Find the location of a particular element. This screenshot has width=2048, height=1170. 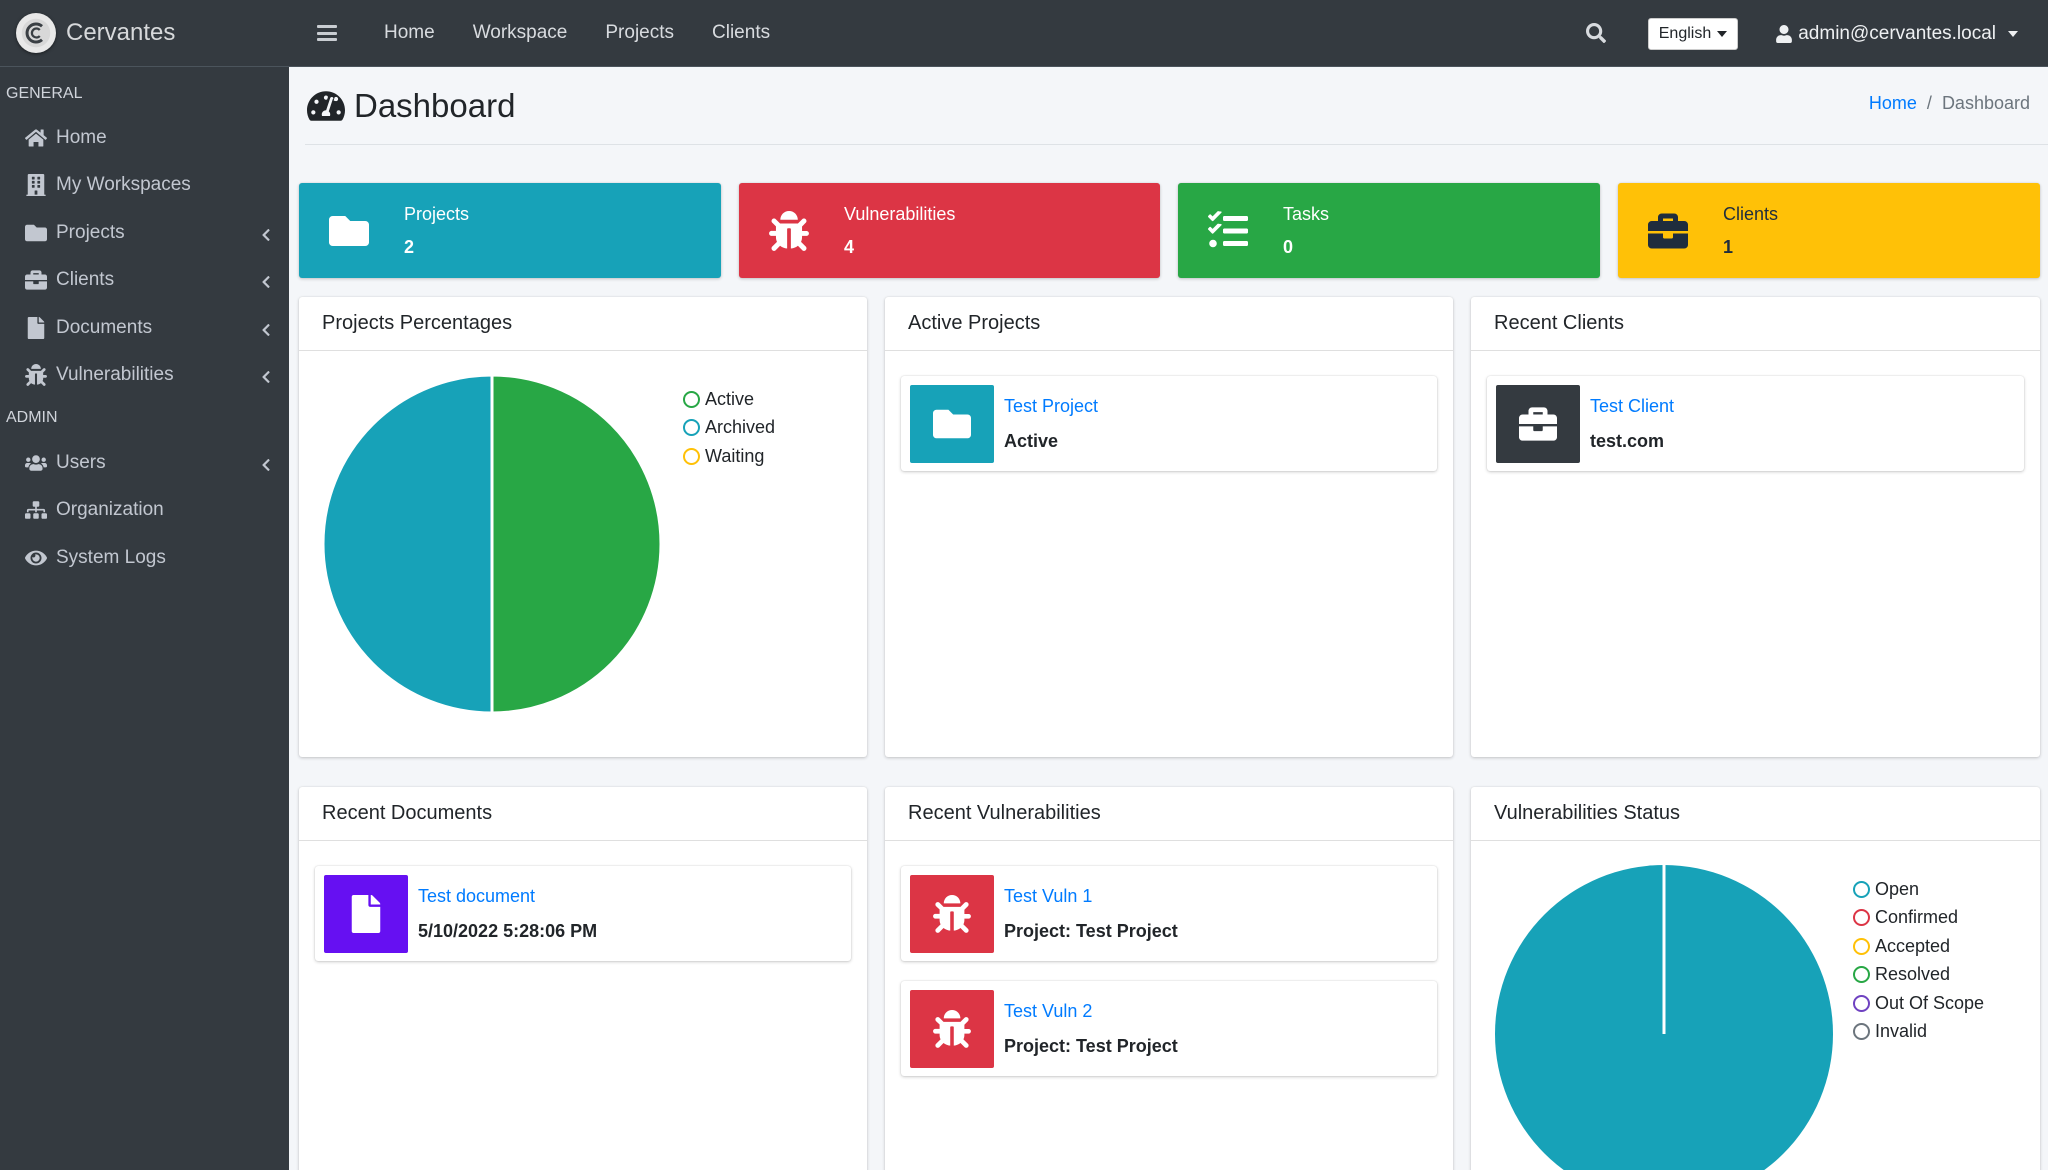

projects-pie-chart is located at coordinates (492, 544).